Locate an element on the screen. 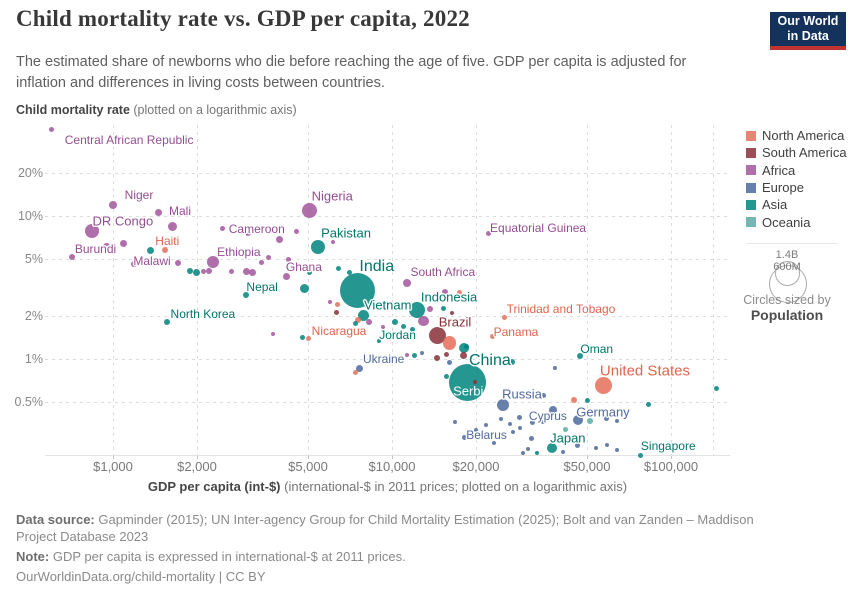 This screenshot has width=850, height=600. country-label-ukraine: Ukraine is located at coordinates (384, 359).